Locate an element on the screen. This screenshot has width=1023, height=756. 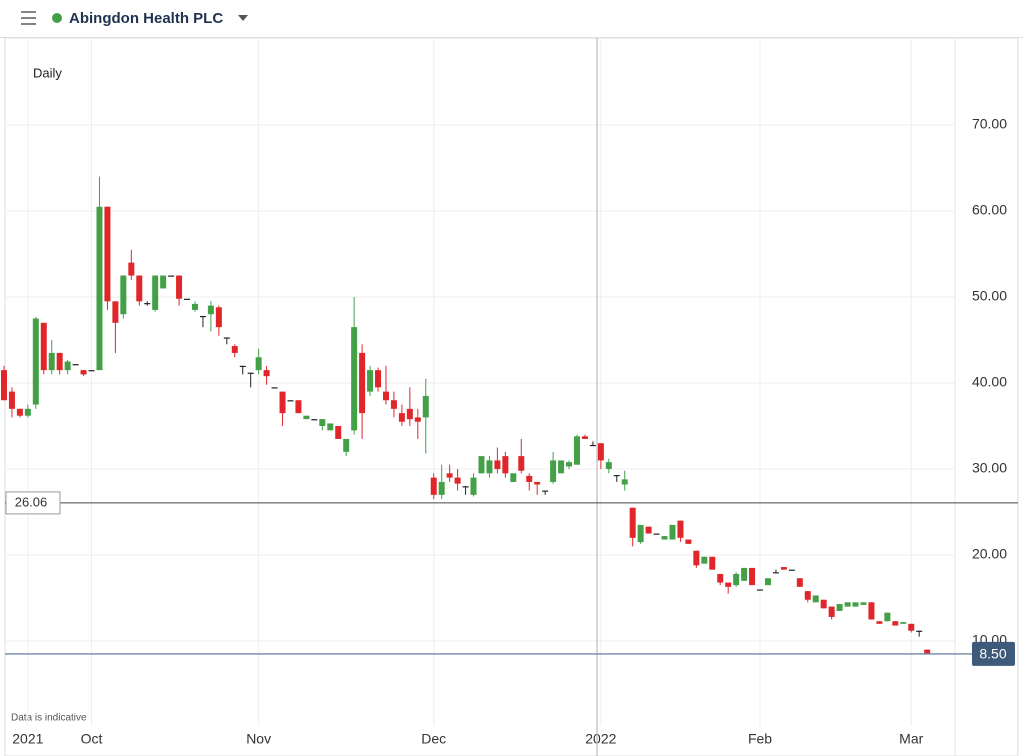
status-dot is located at coordinates (57, 18).